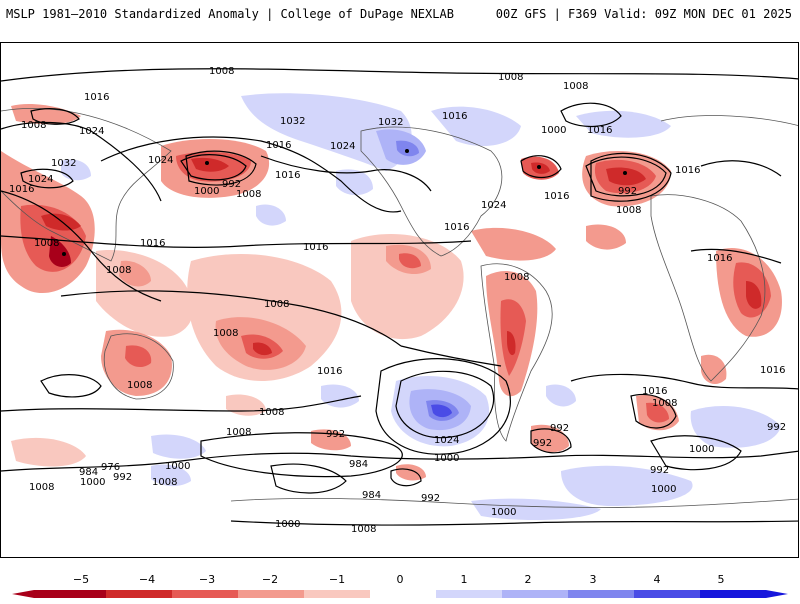 The width and height of the screenshot is (800, 604). What do you see at coordinates (270, 579) in the screenshot?
I see `colorbar-tick: −2` at bounding box center [270, 579].